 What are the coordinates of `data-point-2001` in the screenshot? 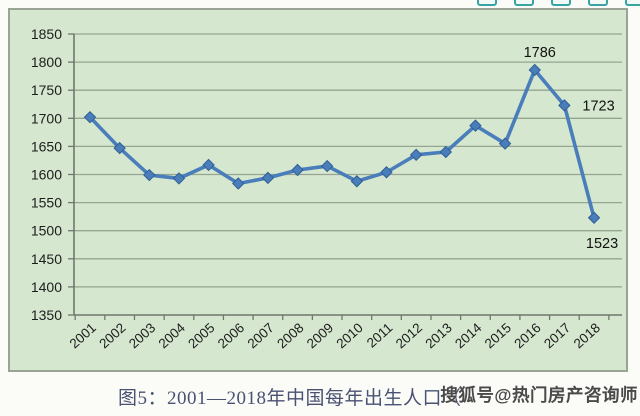 It's located at (90, 117).